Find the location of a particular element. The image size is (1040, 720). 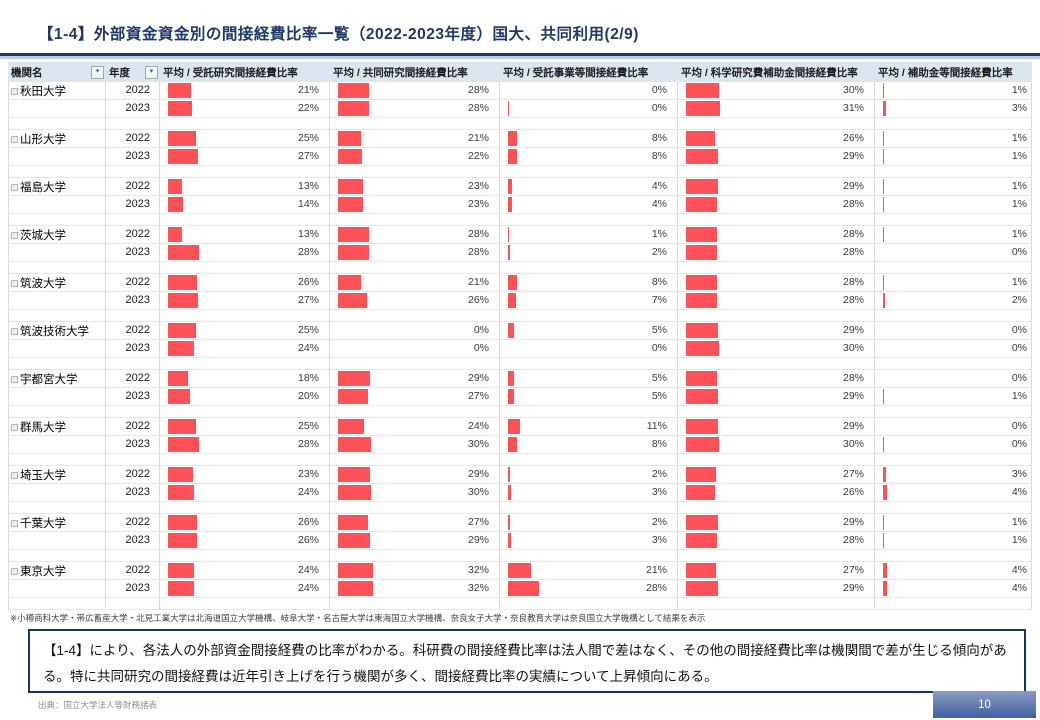

value-label: 22% is located at coordinates (308, 108).